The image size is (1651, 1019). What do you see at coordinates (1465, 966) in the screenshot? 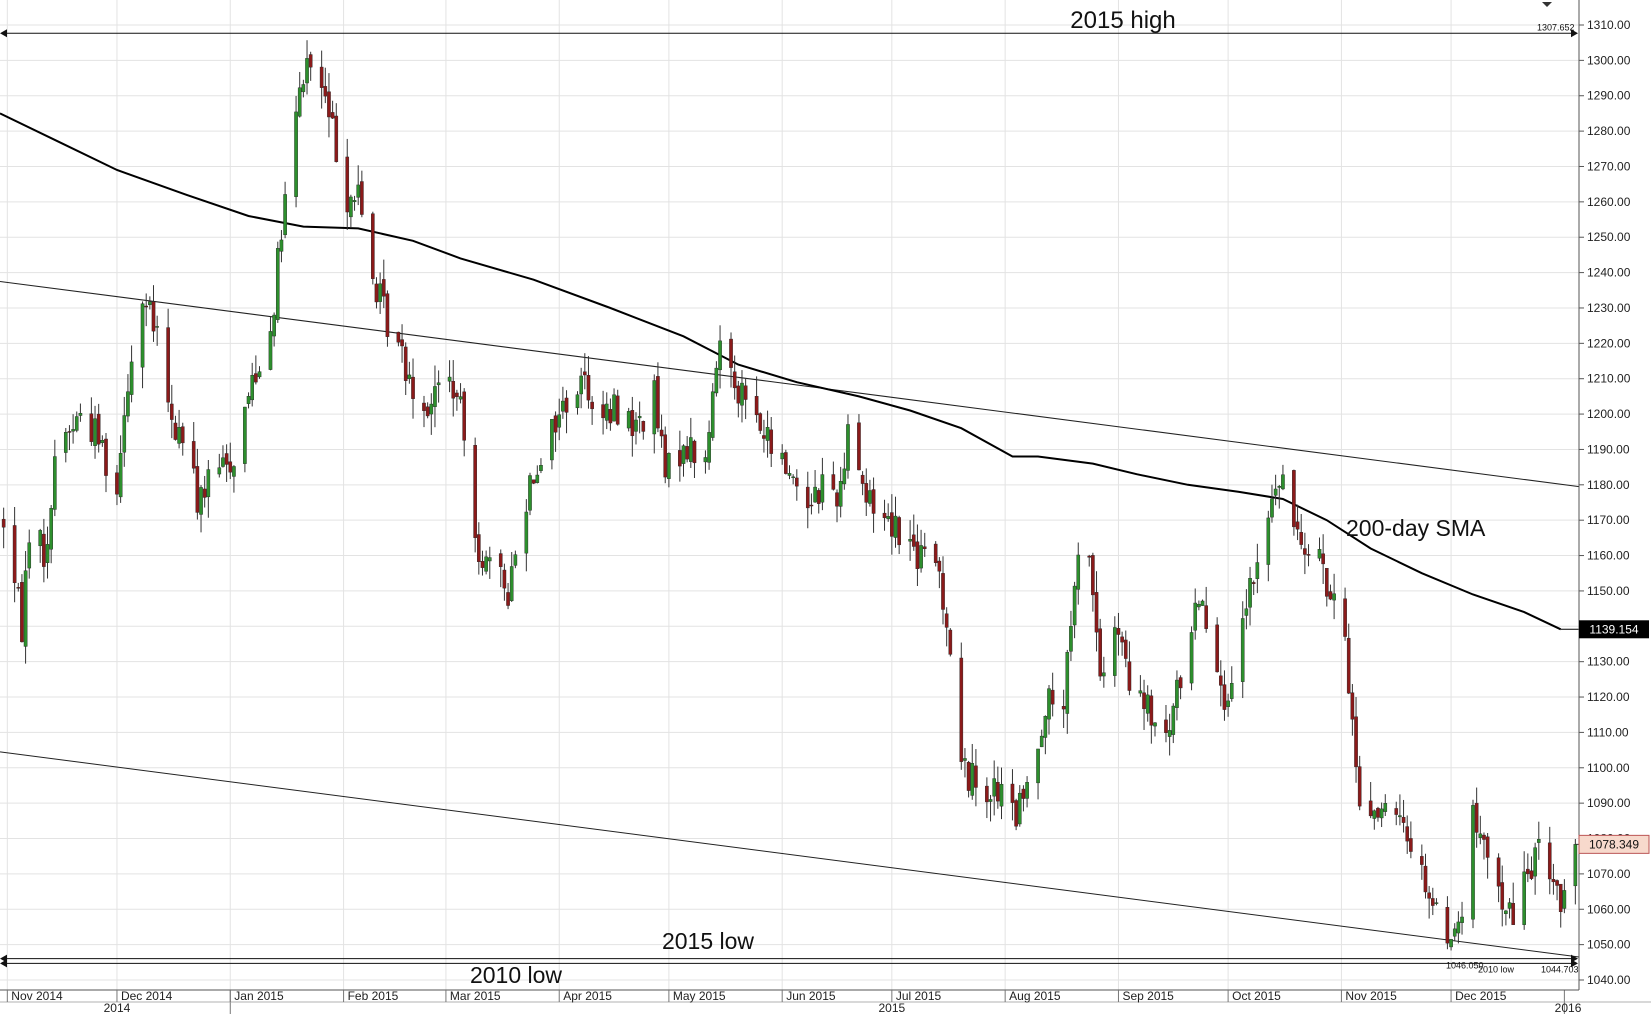
I see `level-value-label: 1046.050` at bounding box center [1465, 966].